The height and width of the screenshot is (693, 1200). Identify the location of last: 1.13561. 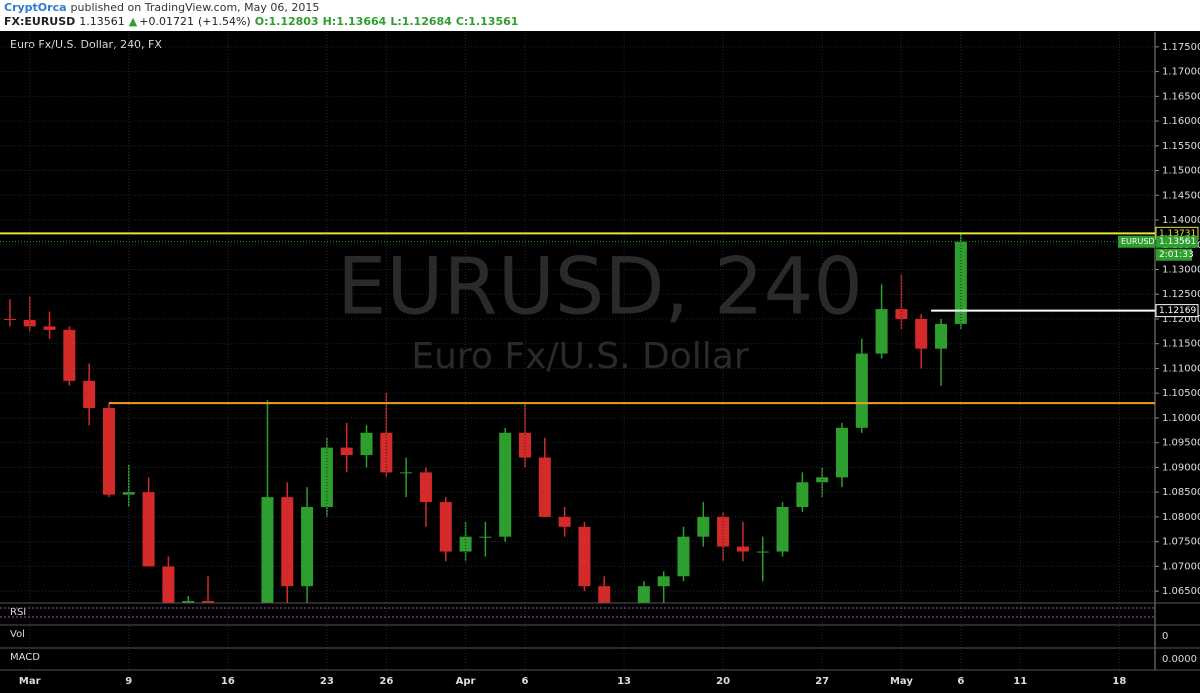
(102, 21).